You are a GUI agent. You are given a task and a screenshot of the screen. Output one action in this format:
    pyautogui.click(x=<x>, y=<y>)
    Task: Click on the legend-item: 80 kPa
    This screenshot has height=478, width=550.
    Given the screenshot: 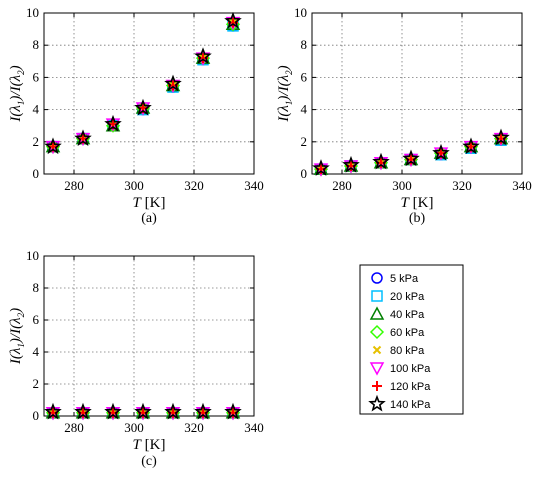 What is the action you would take?
    pyautogui.click(x=398, y=351)
    